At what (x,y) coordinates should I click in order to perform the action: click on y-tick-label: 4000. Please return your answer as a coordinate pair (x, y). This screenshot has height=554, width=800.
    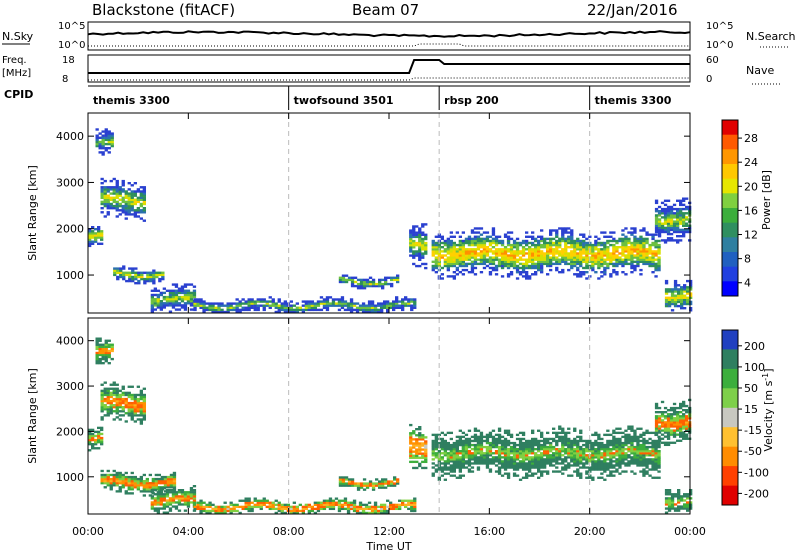
    Looking at the image, I should click on (70, 136).